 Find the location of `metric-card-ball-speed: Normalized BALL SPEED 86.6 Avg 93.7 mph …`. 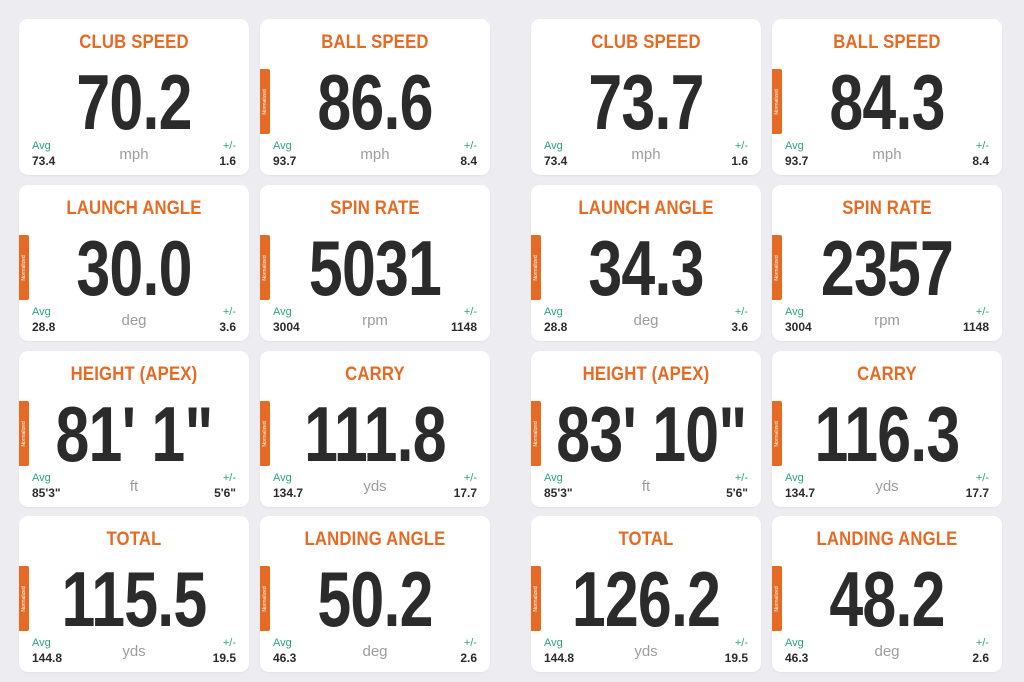

metric-card-ball-speed: Normalized BALL SPEED 86.6 Avg 93.7 mph … is located at coordinates (375, 97).